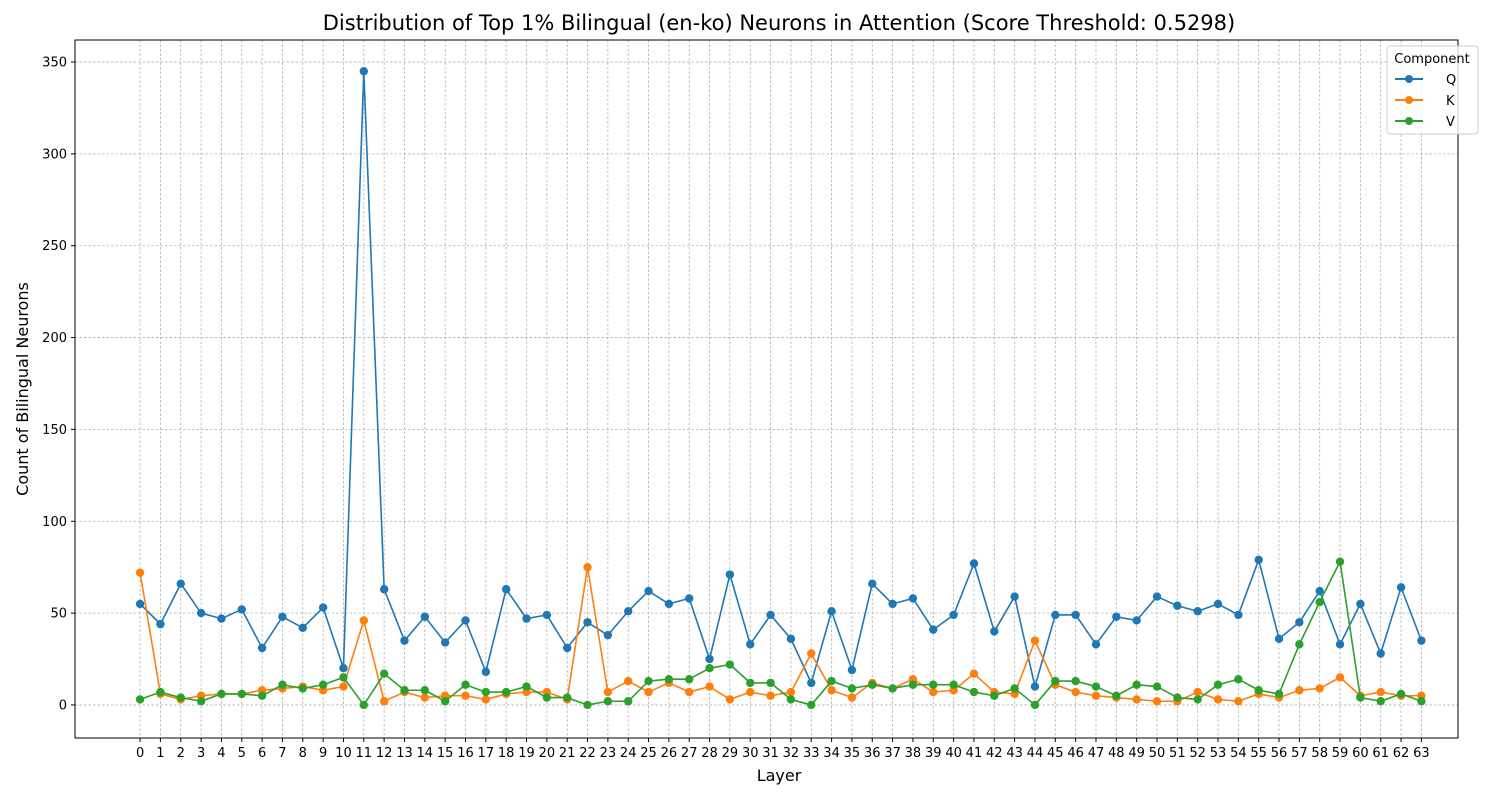 The image size is (1500, 800). I want to click on legend-label-q: Q, so click(1451, 80).